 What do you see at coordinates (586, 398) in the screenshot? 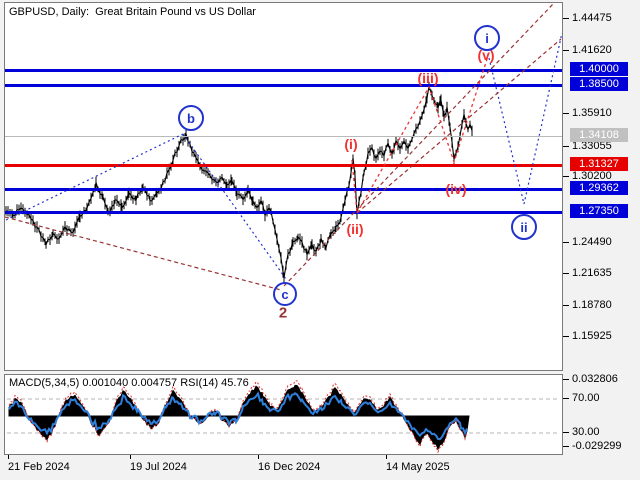
I see `indicator-tick-label-70.00: 70.00` at bounding box center [586, 398].